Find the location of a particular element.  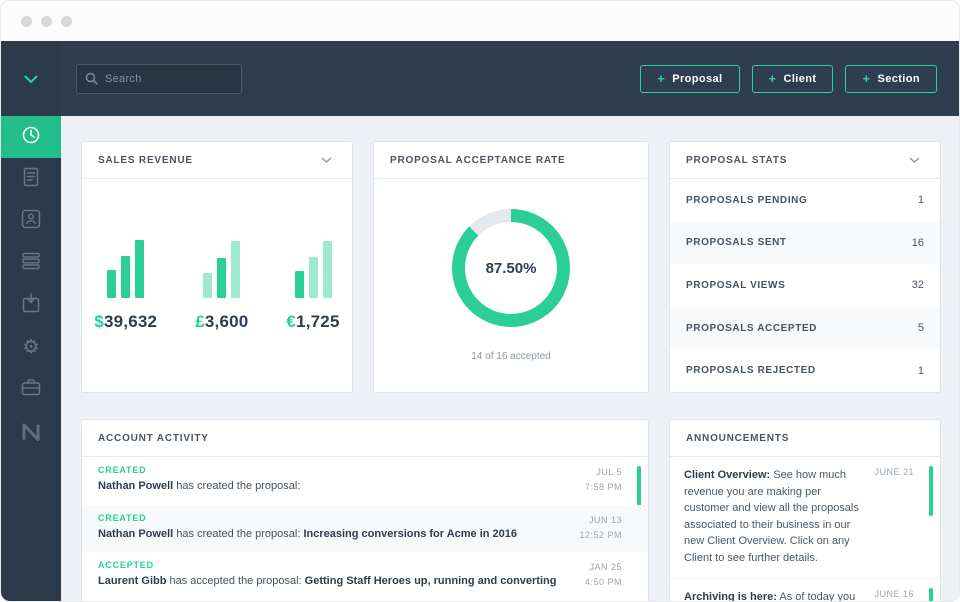

import-box-icon is located at coordinates (31, 305).